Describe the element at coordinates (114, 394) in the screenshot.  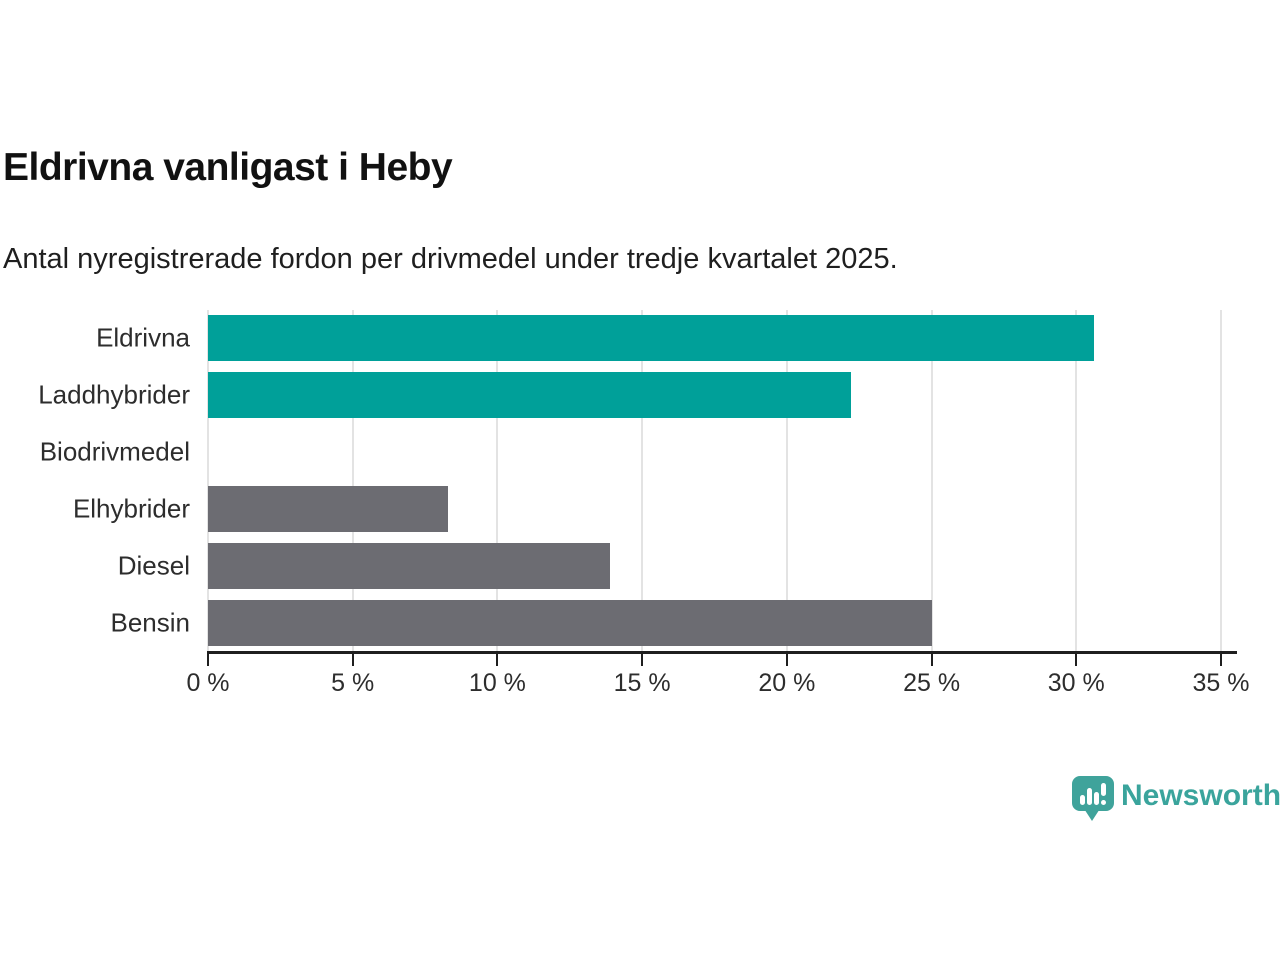
I see `category-label-laddhybrider: Laddhybrider` at that location.